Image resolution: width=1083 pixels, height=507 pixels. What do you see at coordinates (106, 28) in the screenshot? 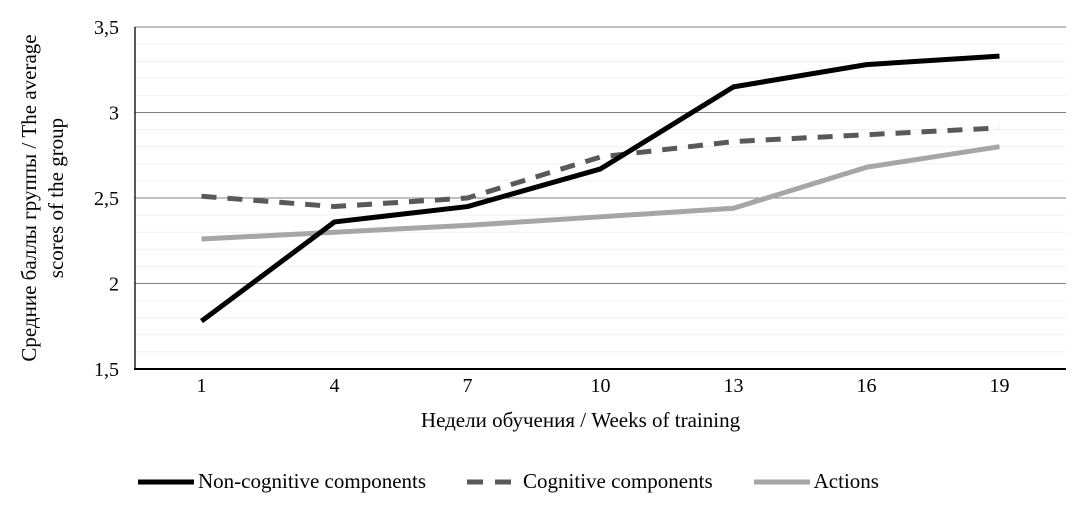
I see `y-tick-label: 3,5` at bounding box center [106, 28].